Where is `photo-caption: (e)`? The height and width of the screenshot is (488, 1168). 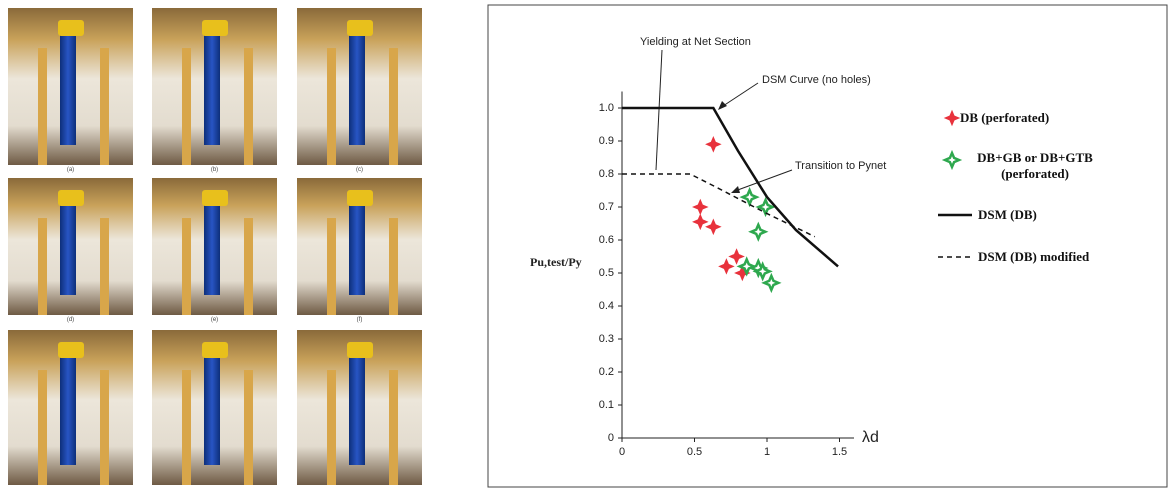
photo-caption: (e) is located at coordinates (214, 320).